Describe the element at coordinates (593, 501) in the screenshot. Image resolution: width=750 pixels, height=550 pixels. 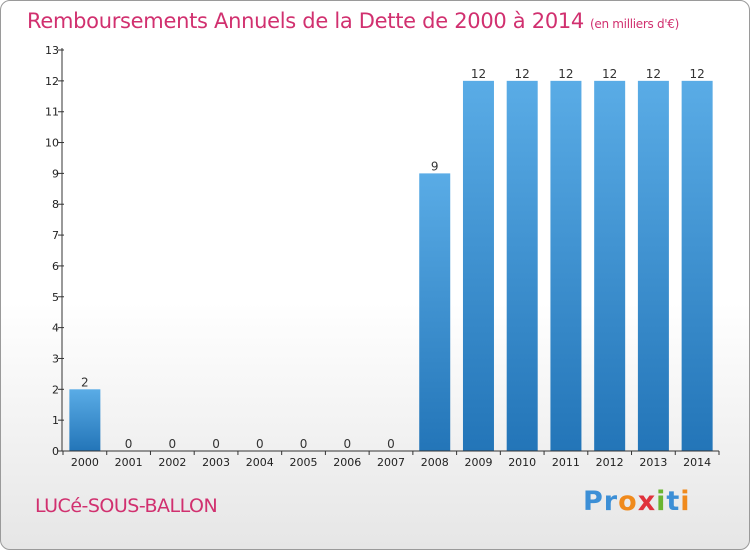
I see `logo-letter: P` at that location.